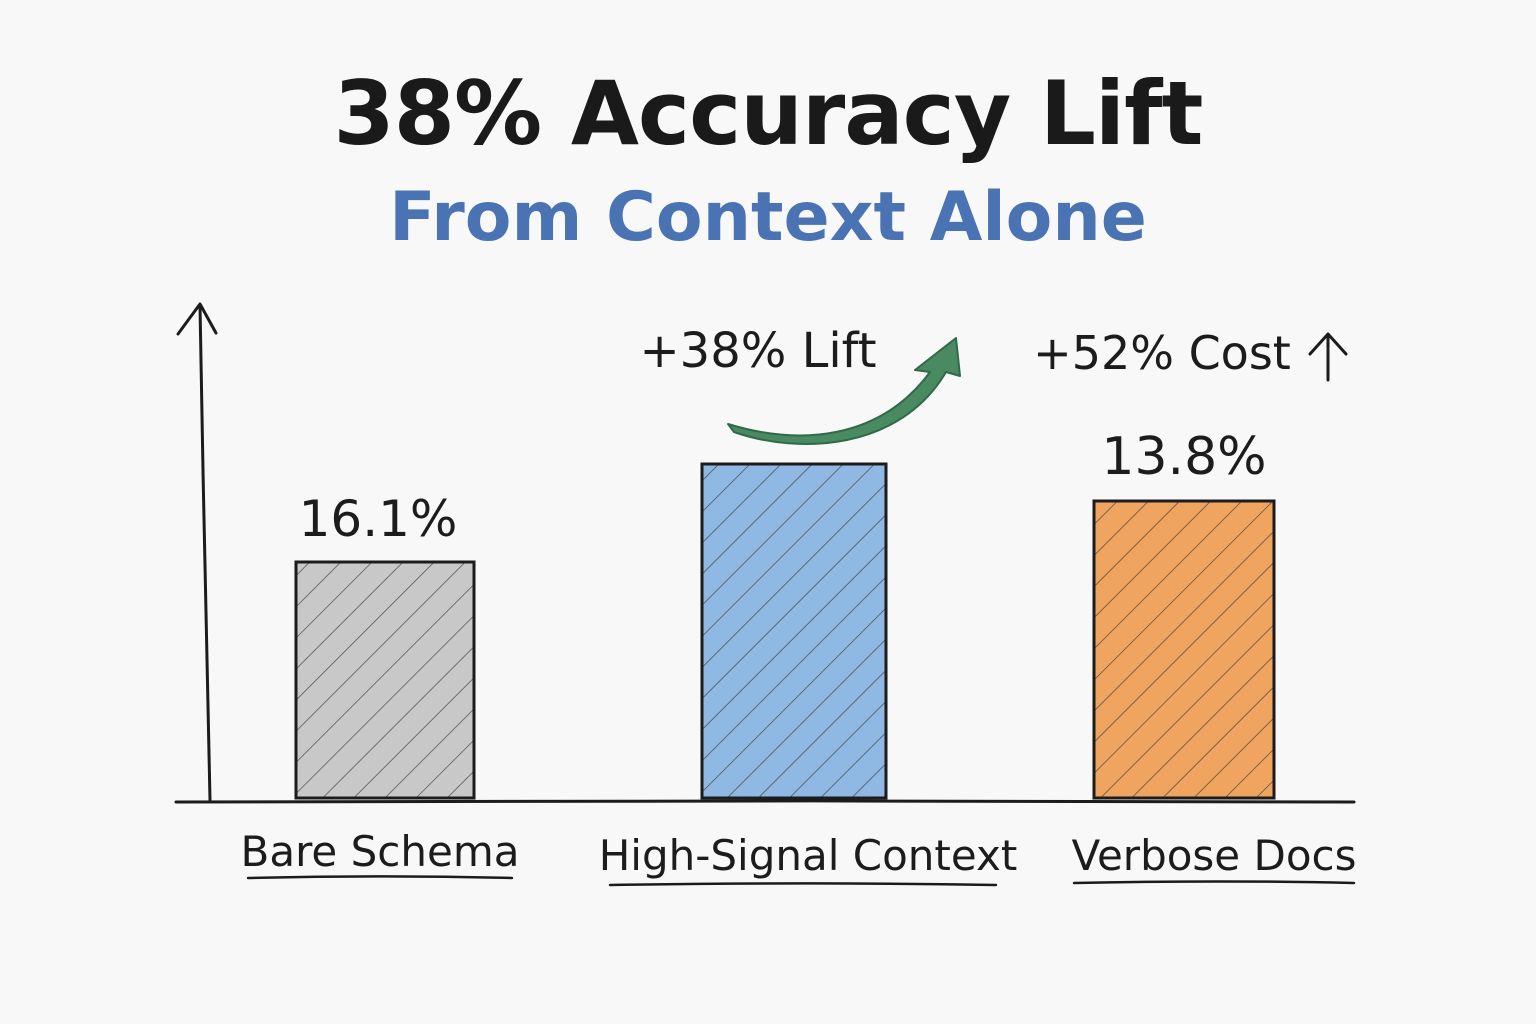  What do you see at coordinates (1328, 357) in the screenshot?
I see `cost-up-arrow-icon` at bounding box center [1328, 357].